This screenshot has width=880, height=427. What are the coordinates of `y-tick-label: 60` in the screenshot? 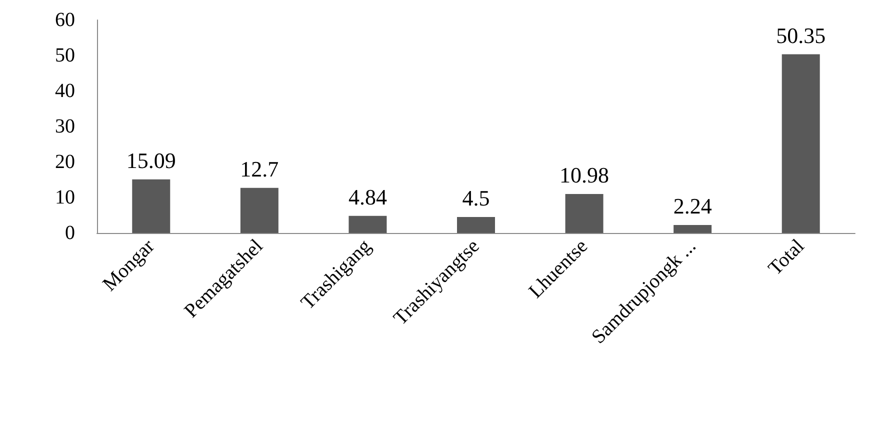 It's located at (65, 20).